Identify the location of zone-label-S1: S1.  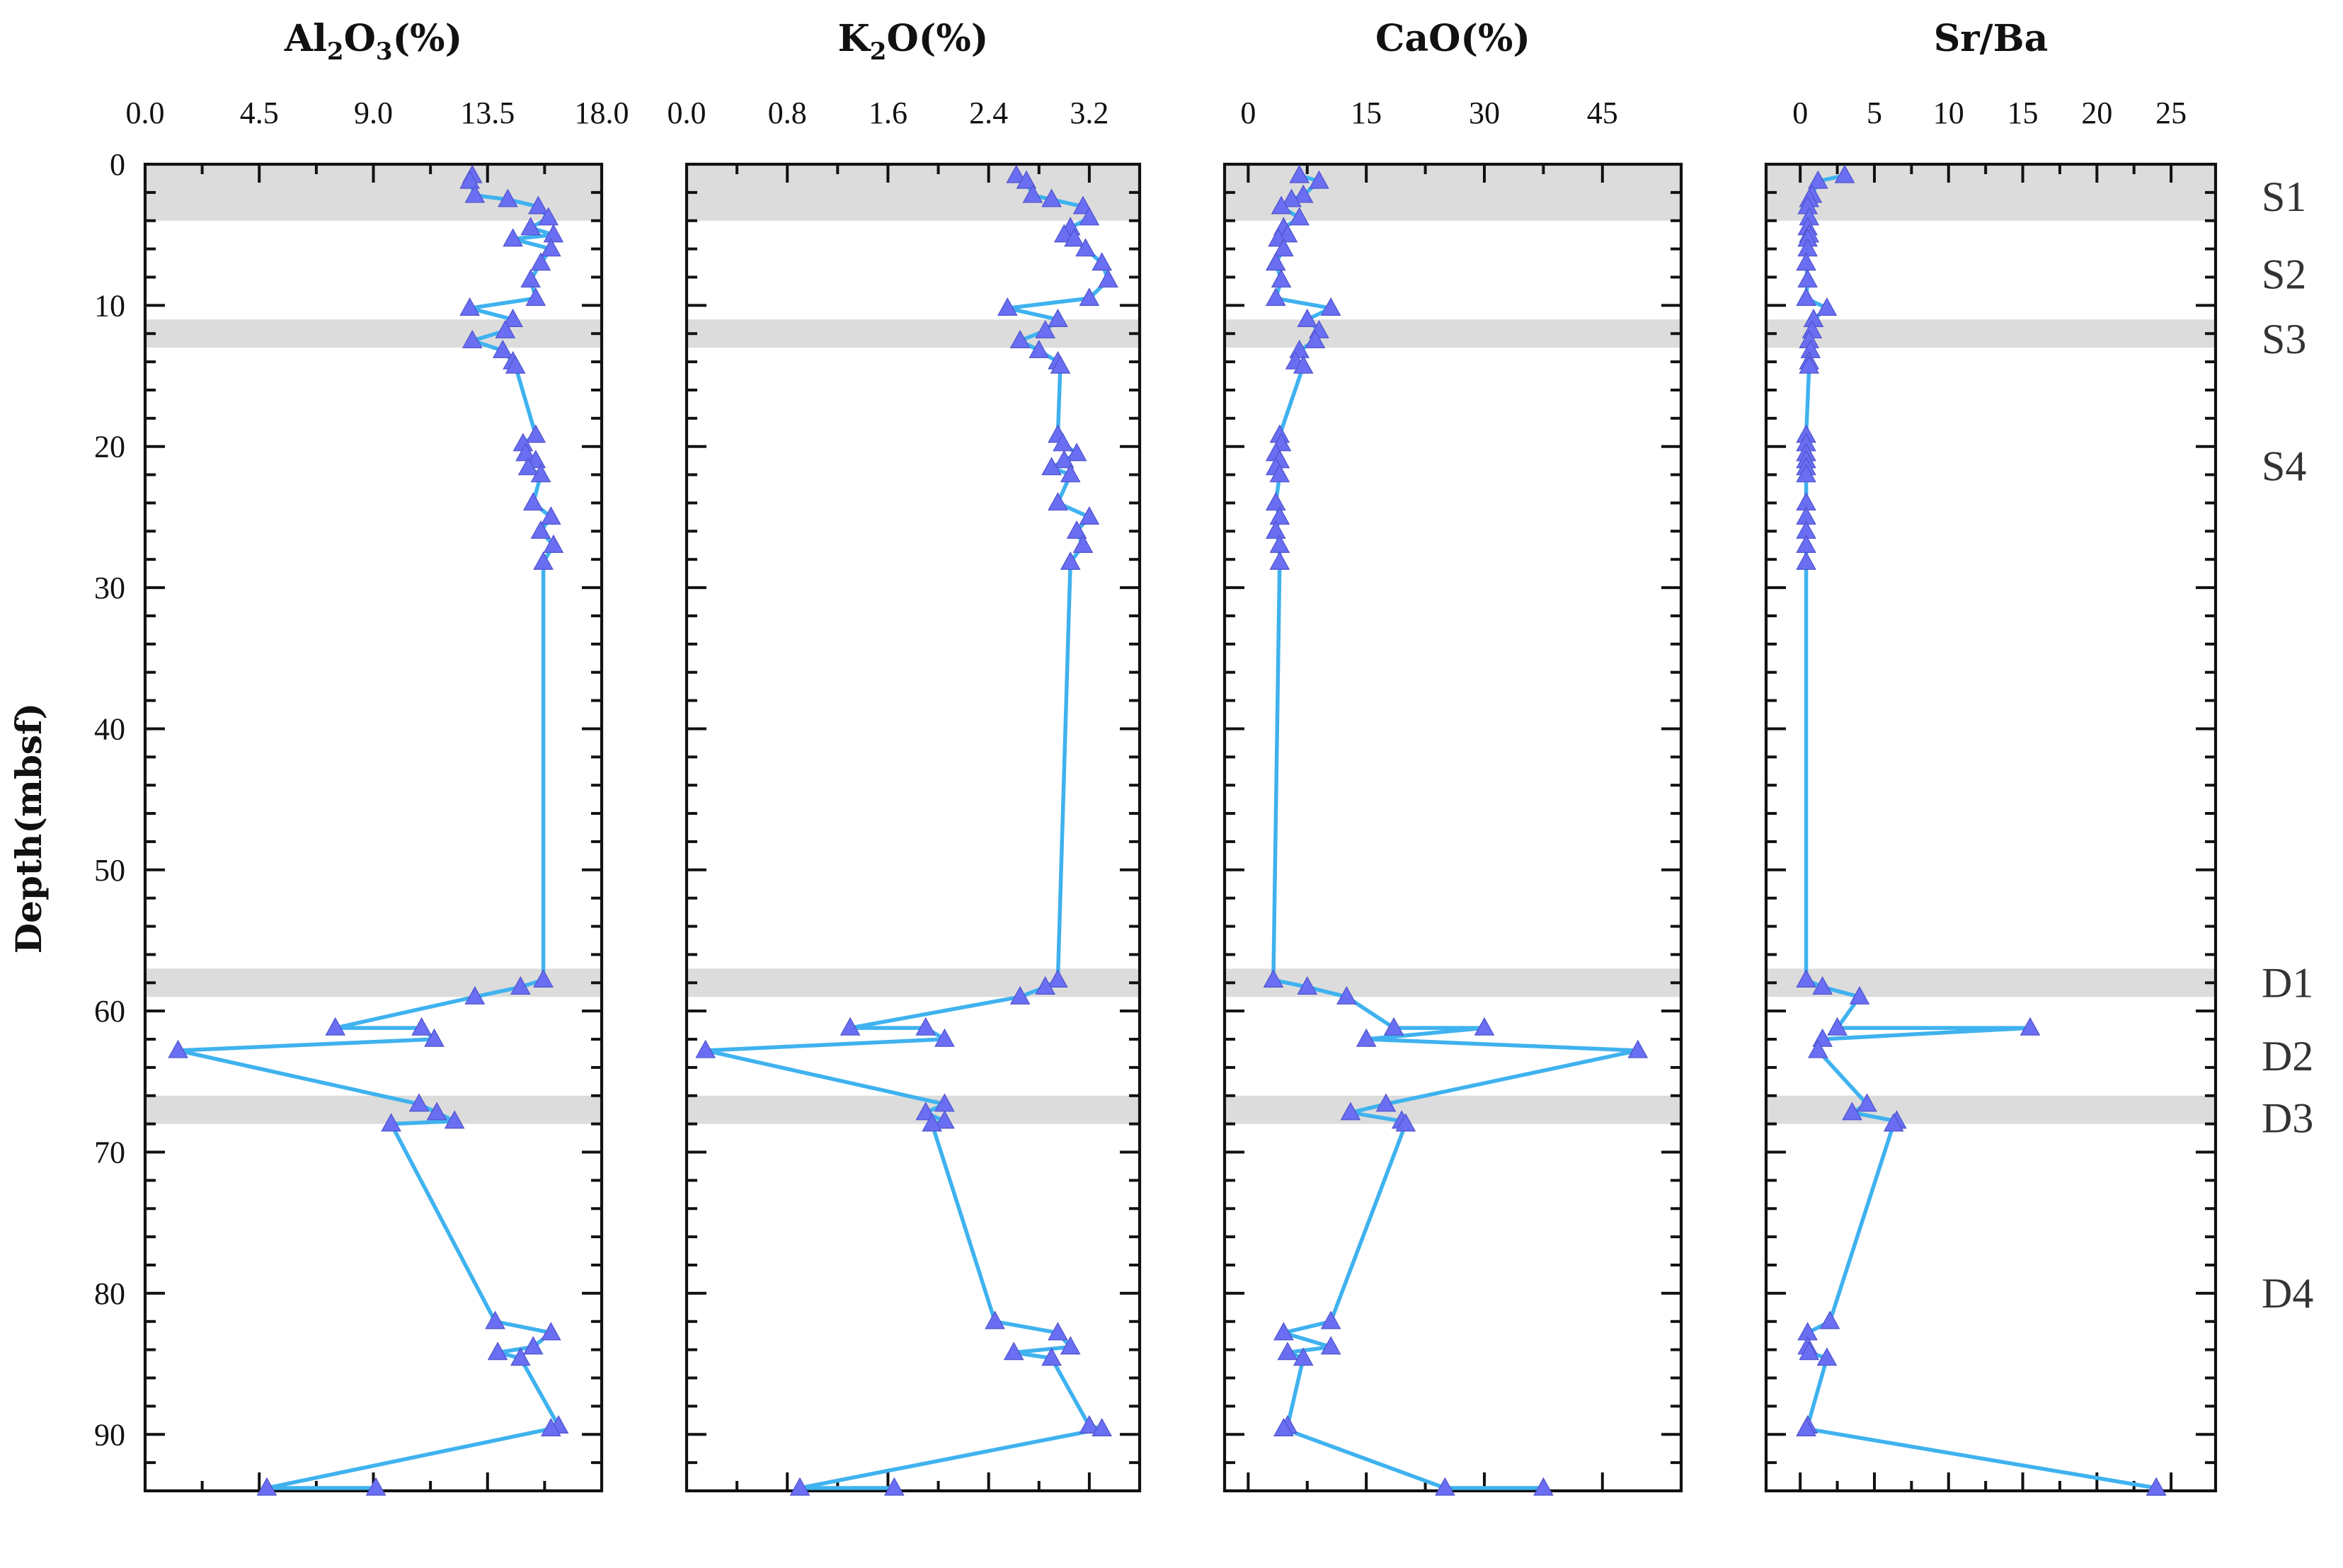
(2284, 196).